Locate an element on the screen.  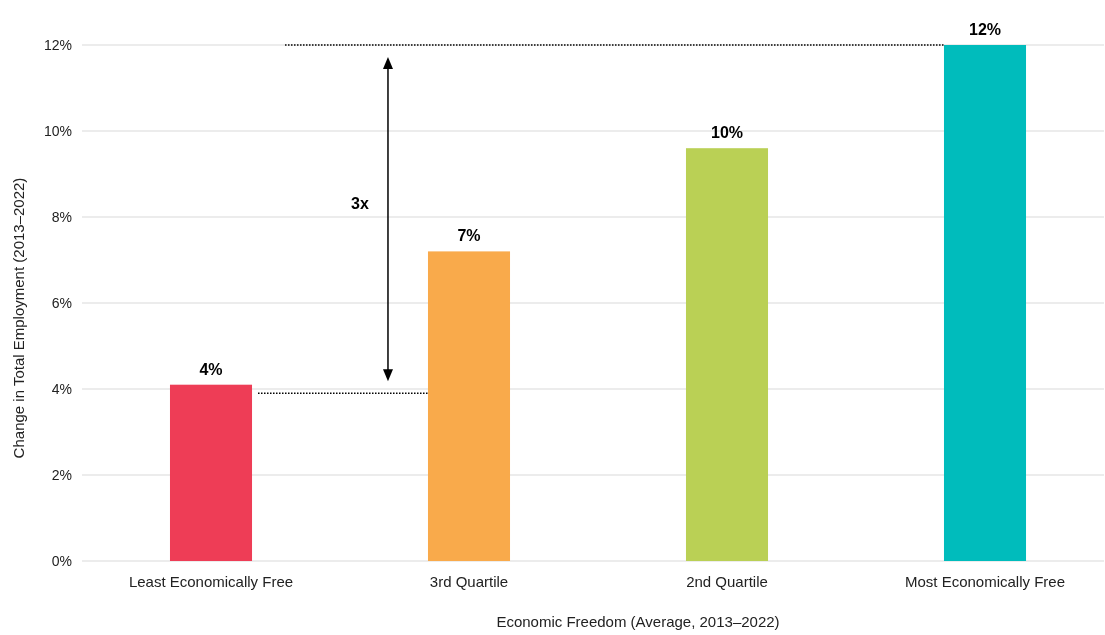
annotation: 3x is located at coordinates (360, 204).